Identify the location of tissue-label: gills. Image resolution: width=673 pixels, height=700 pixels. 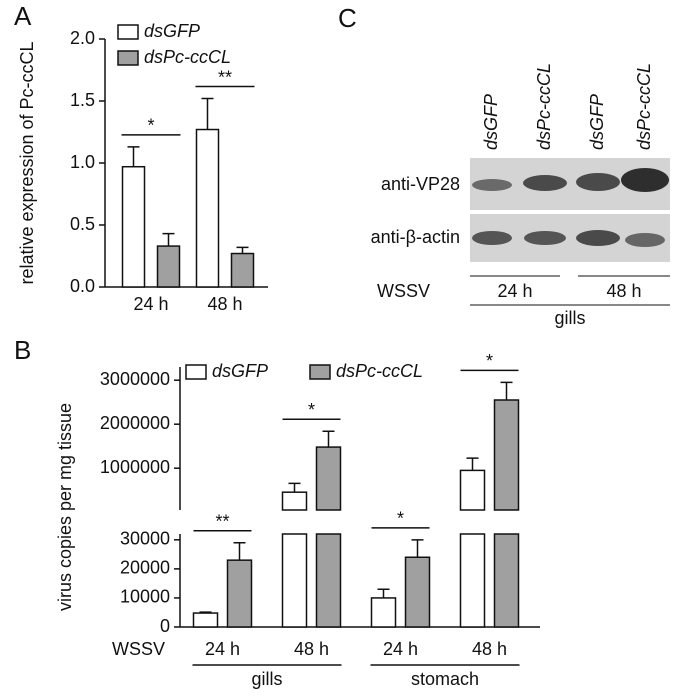
(569, 318).